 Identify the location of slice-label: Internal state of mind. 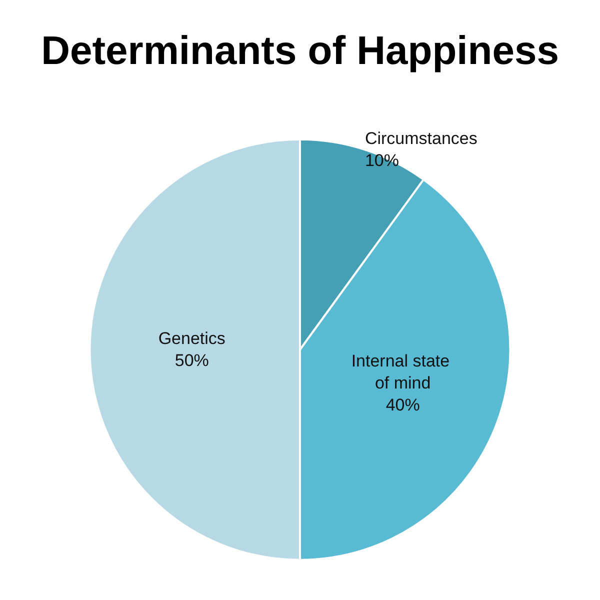
(402, 372).